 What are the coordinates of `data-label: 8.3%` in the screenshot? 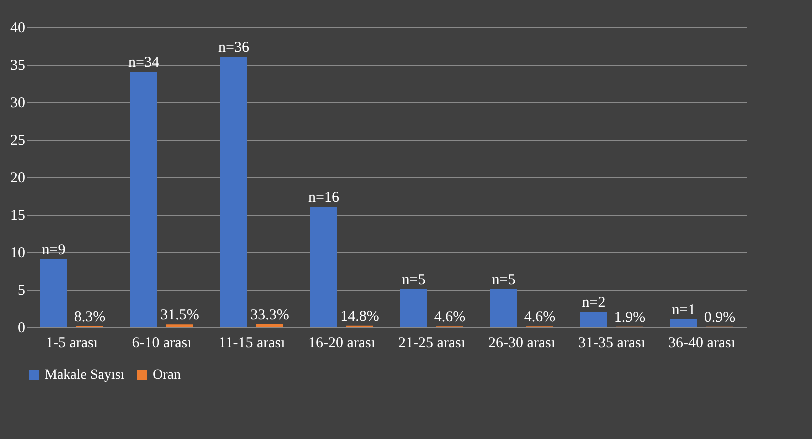 It's located at (90, 317).